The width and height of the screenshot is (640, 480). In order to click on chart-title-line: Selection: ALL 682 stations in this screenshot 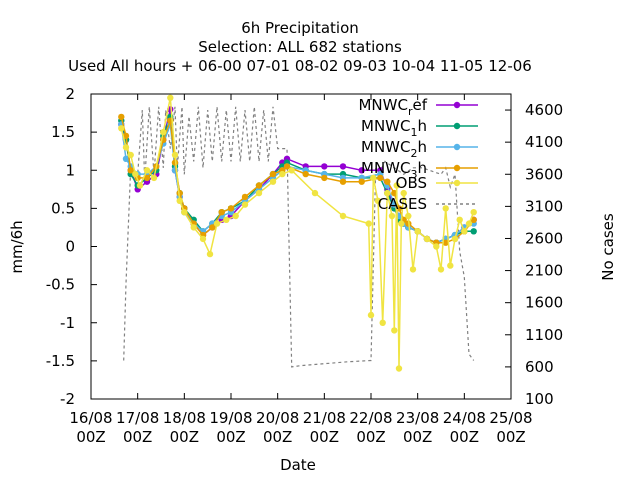, I will do `click(300, 47)`.